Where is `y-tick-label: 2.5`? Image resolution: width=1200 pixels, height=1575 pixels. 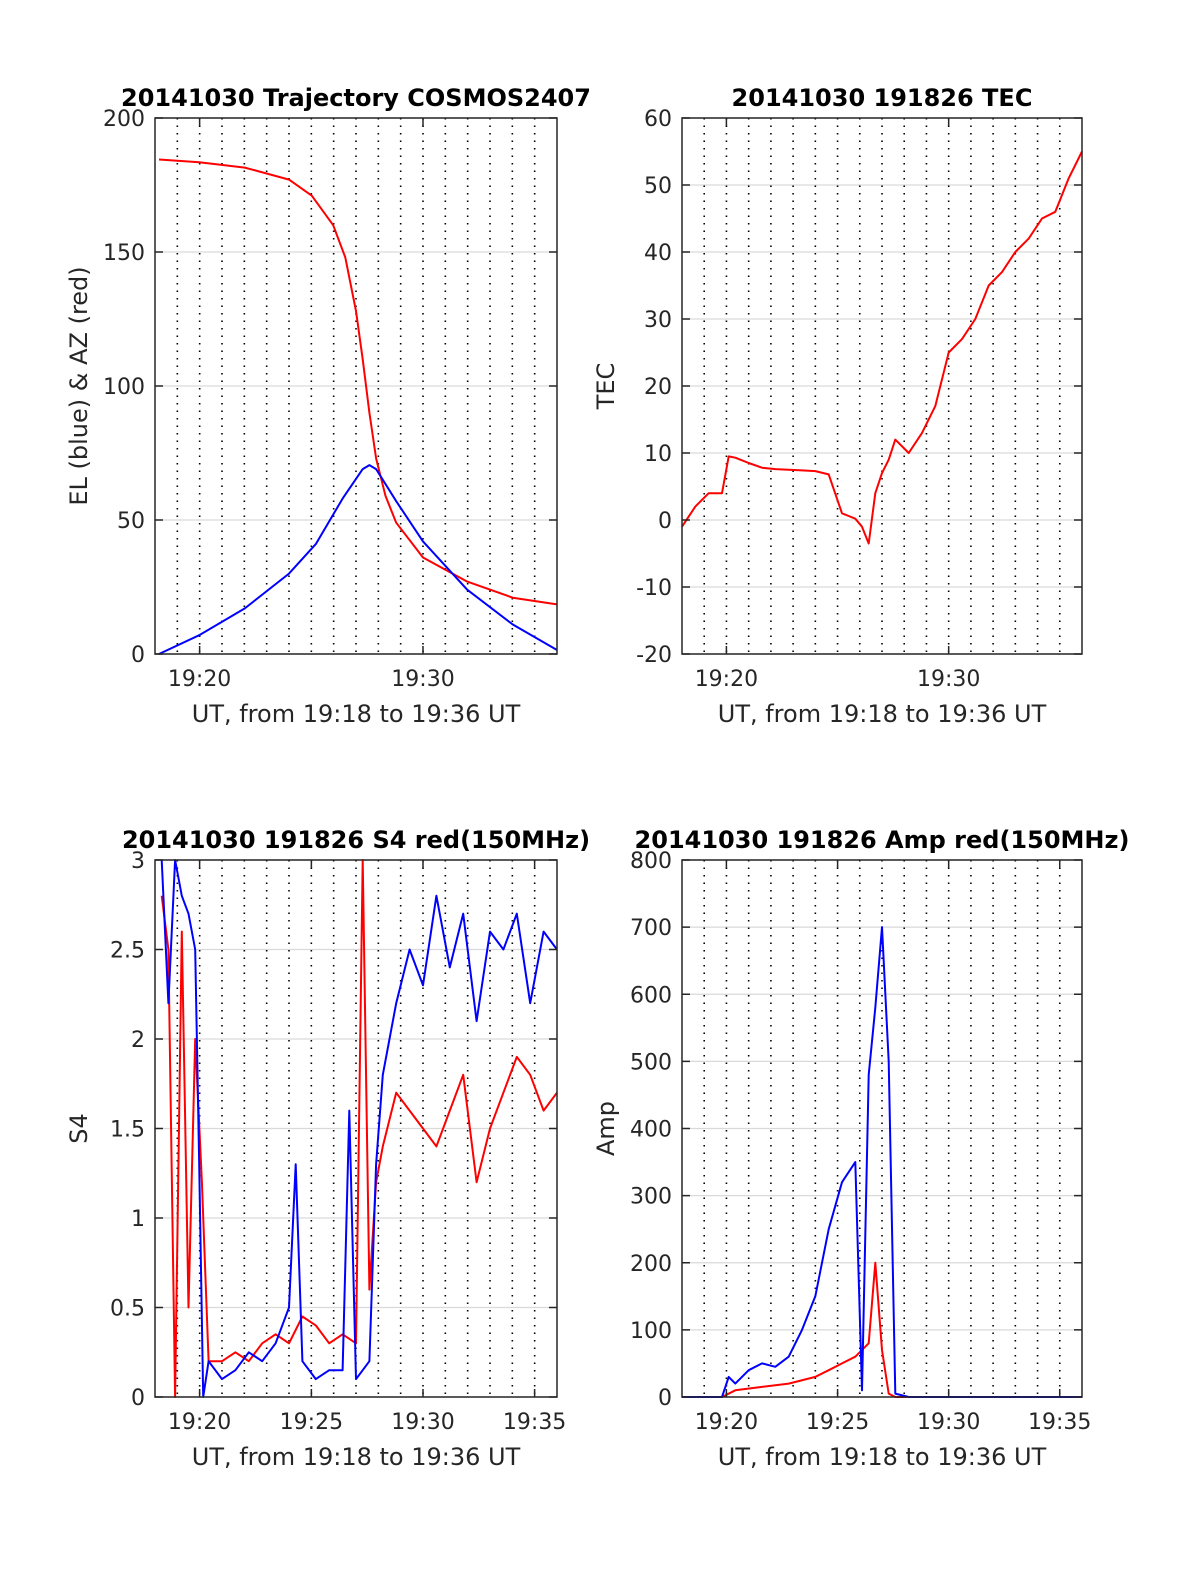 y-tick-label: 2.5 is located at coordinates (127, 951).